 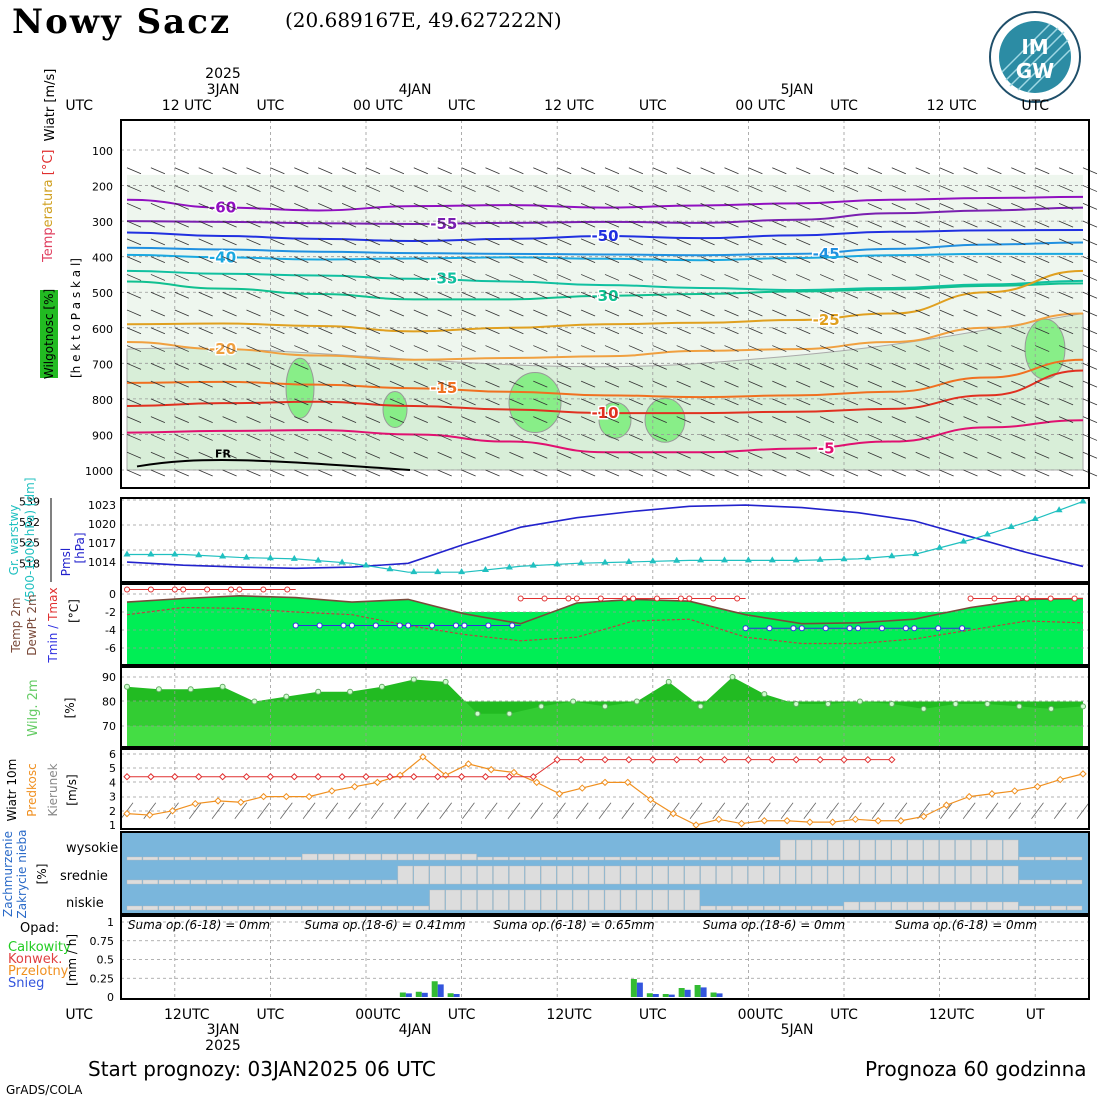 I want to click on precip-title: Opad:, so click(x=39, y=928).